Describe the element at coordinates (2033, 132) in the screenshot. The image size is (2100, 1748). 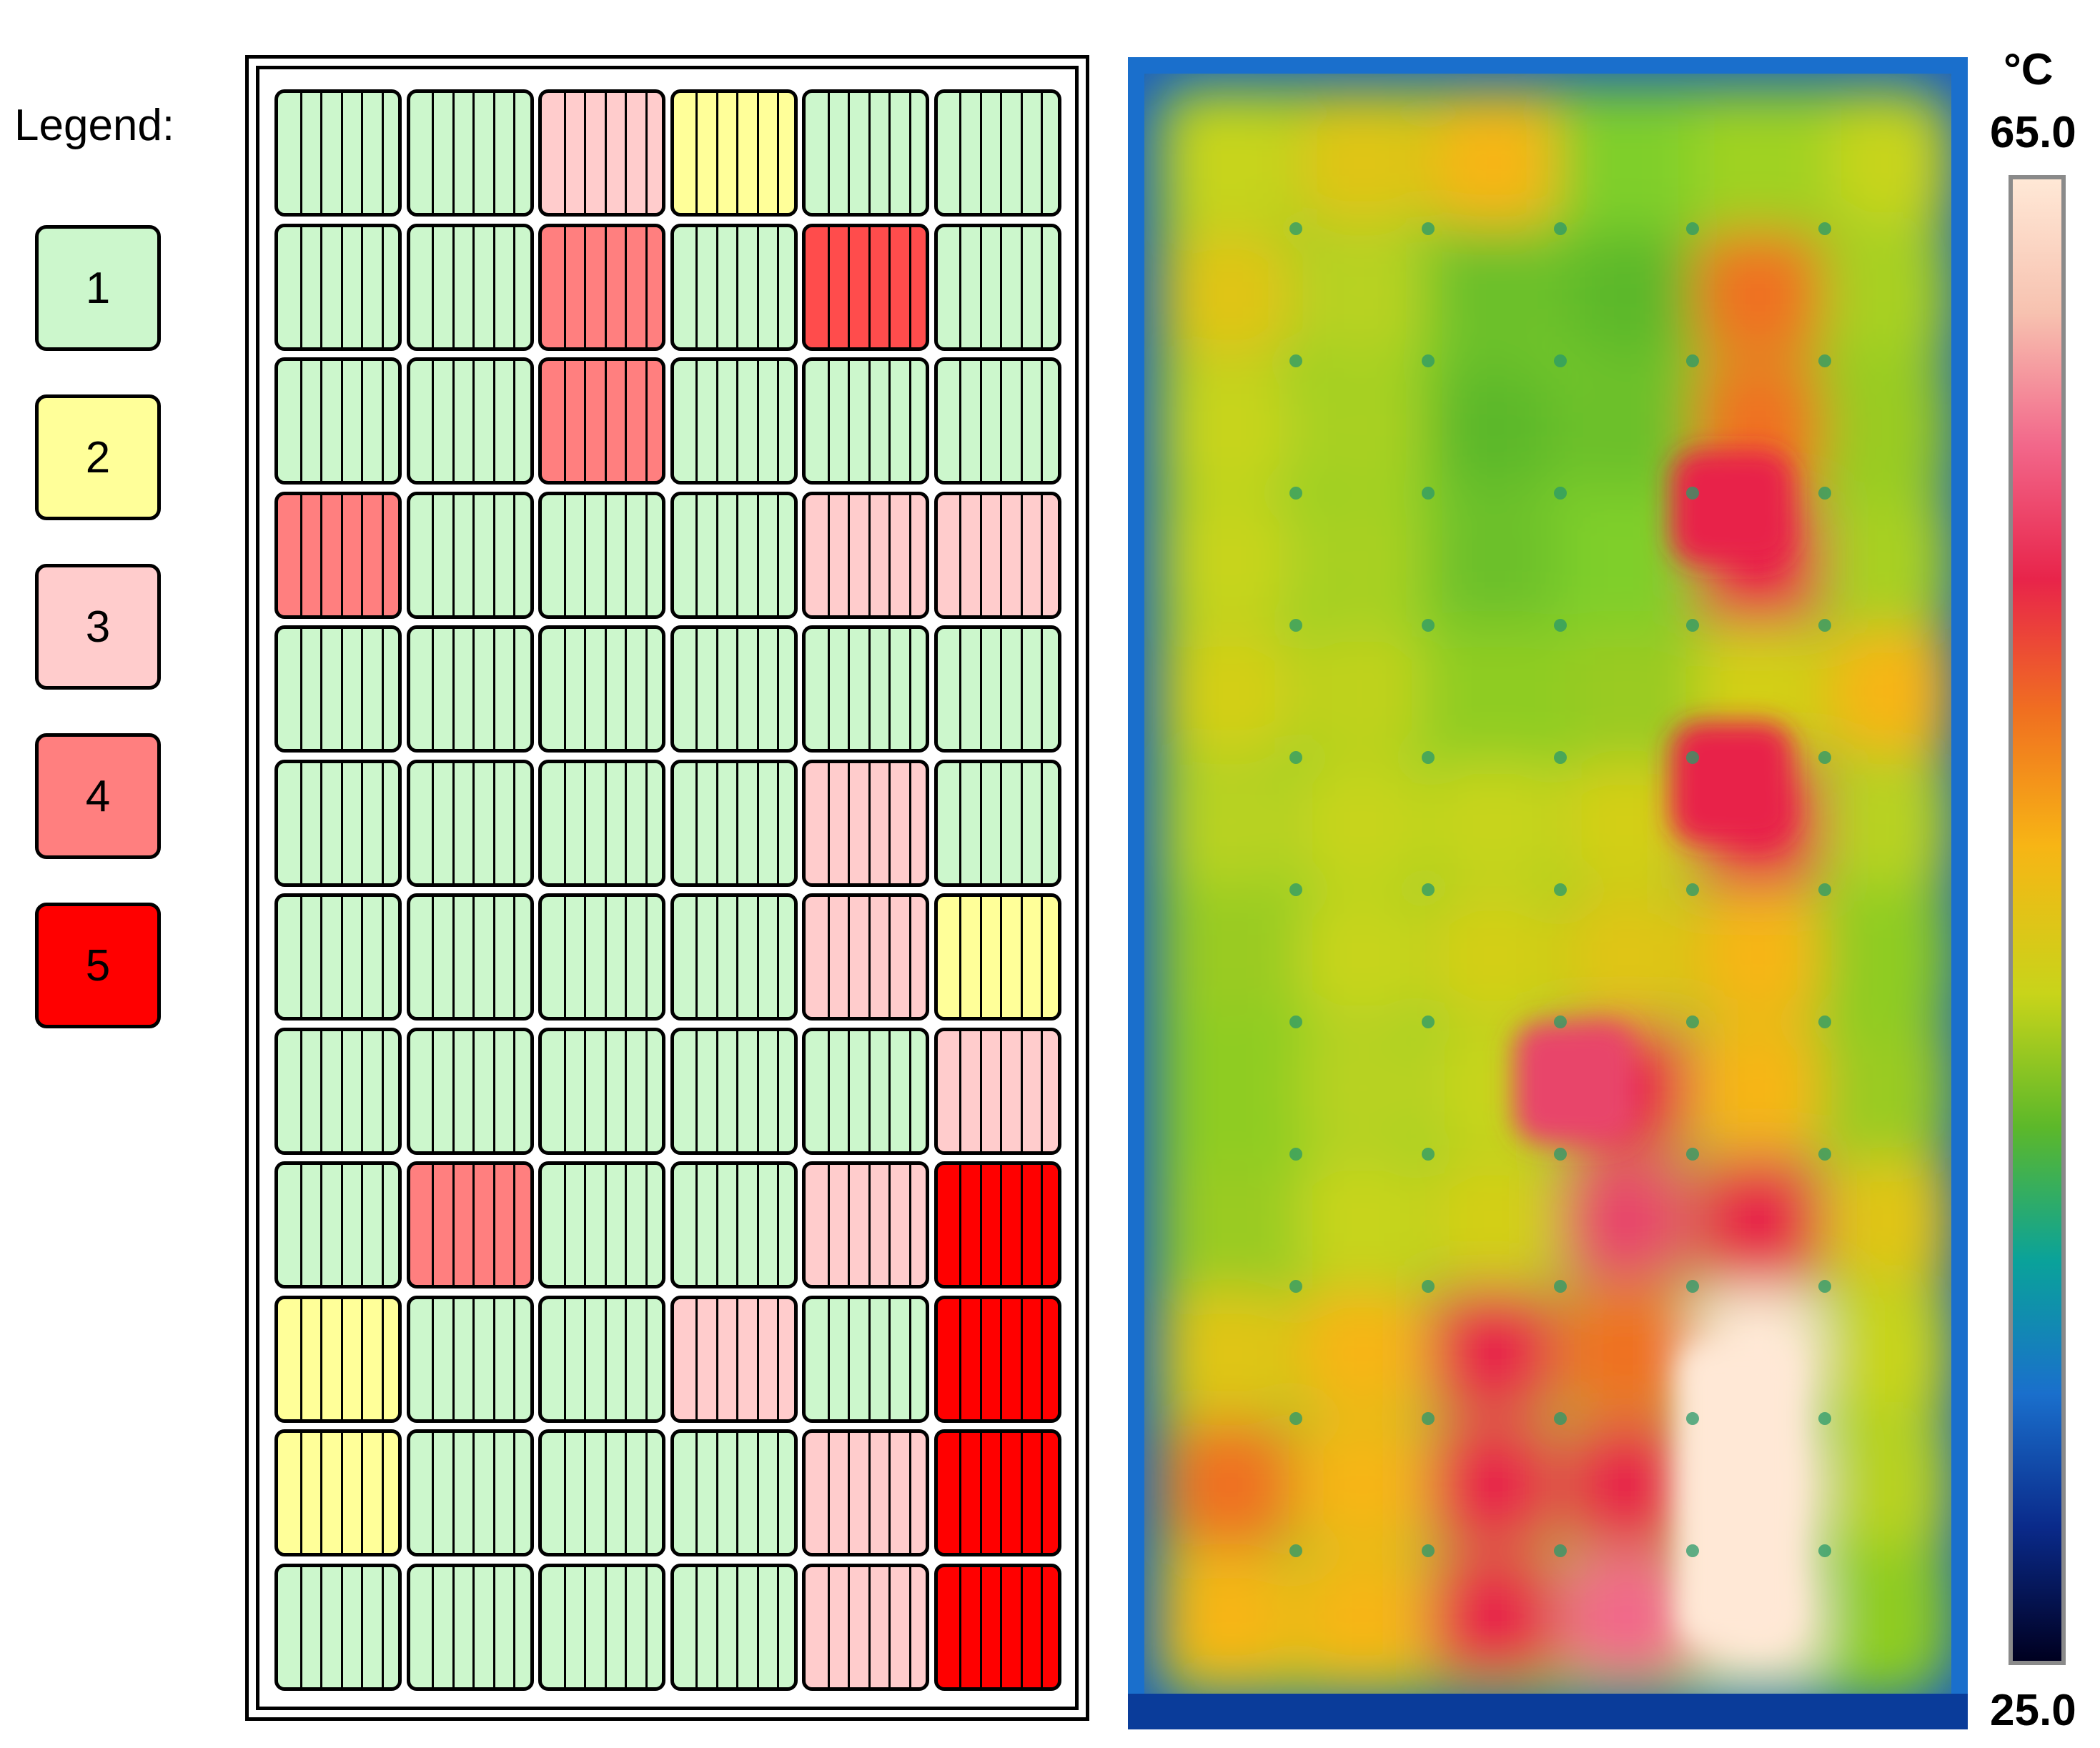
I see `colorbar-max-label: 65.0` at that location.